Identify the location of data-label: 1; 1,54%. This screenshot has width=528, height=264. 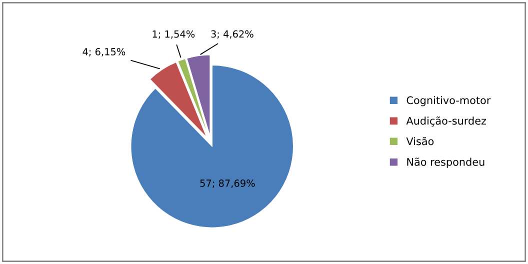
(173, 34).